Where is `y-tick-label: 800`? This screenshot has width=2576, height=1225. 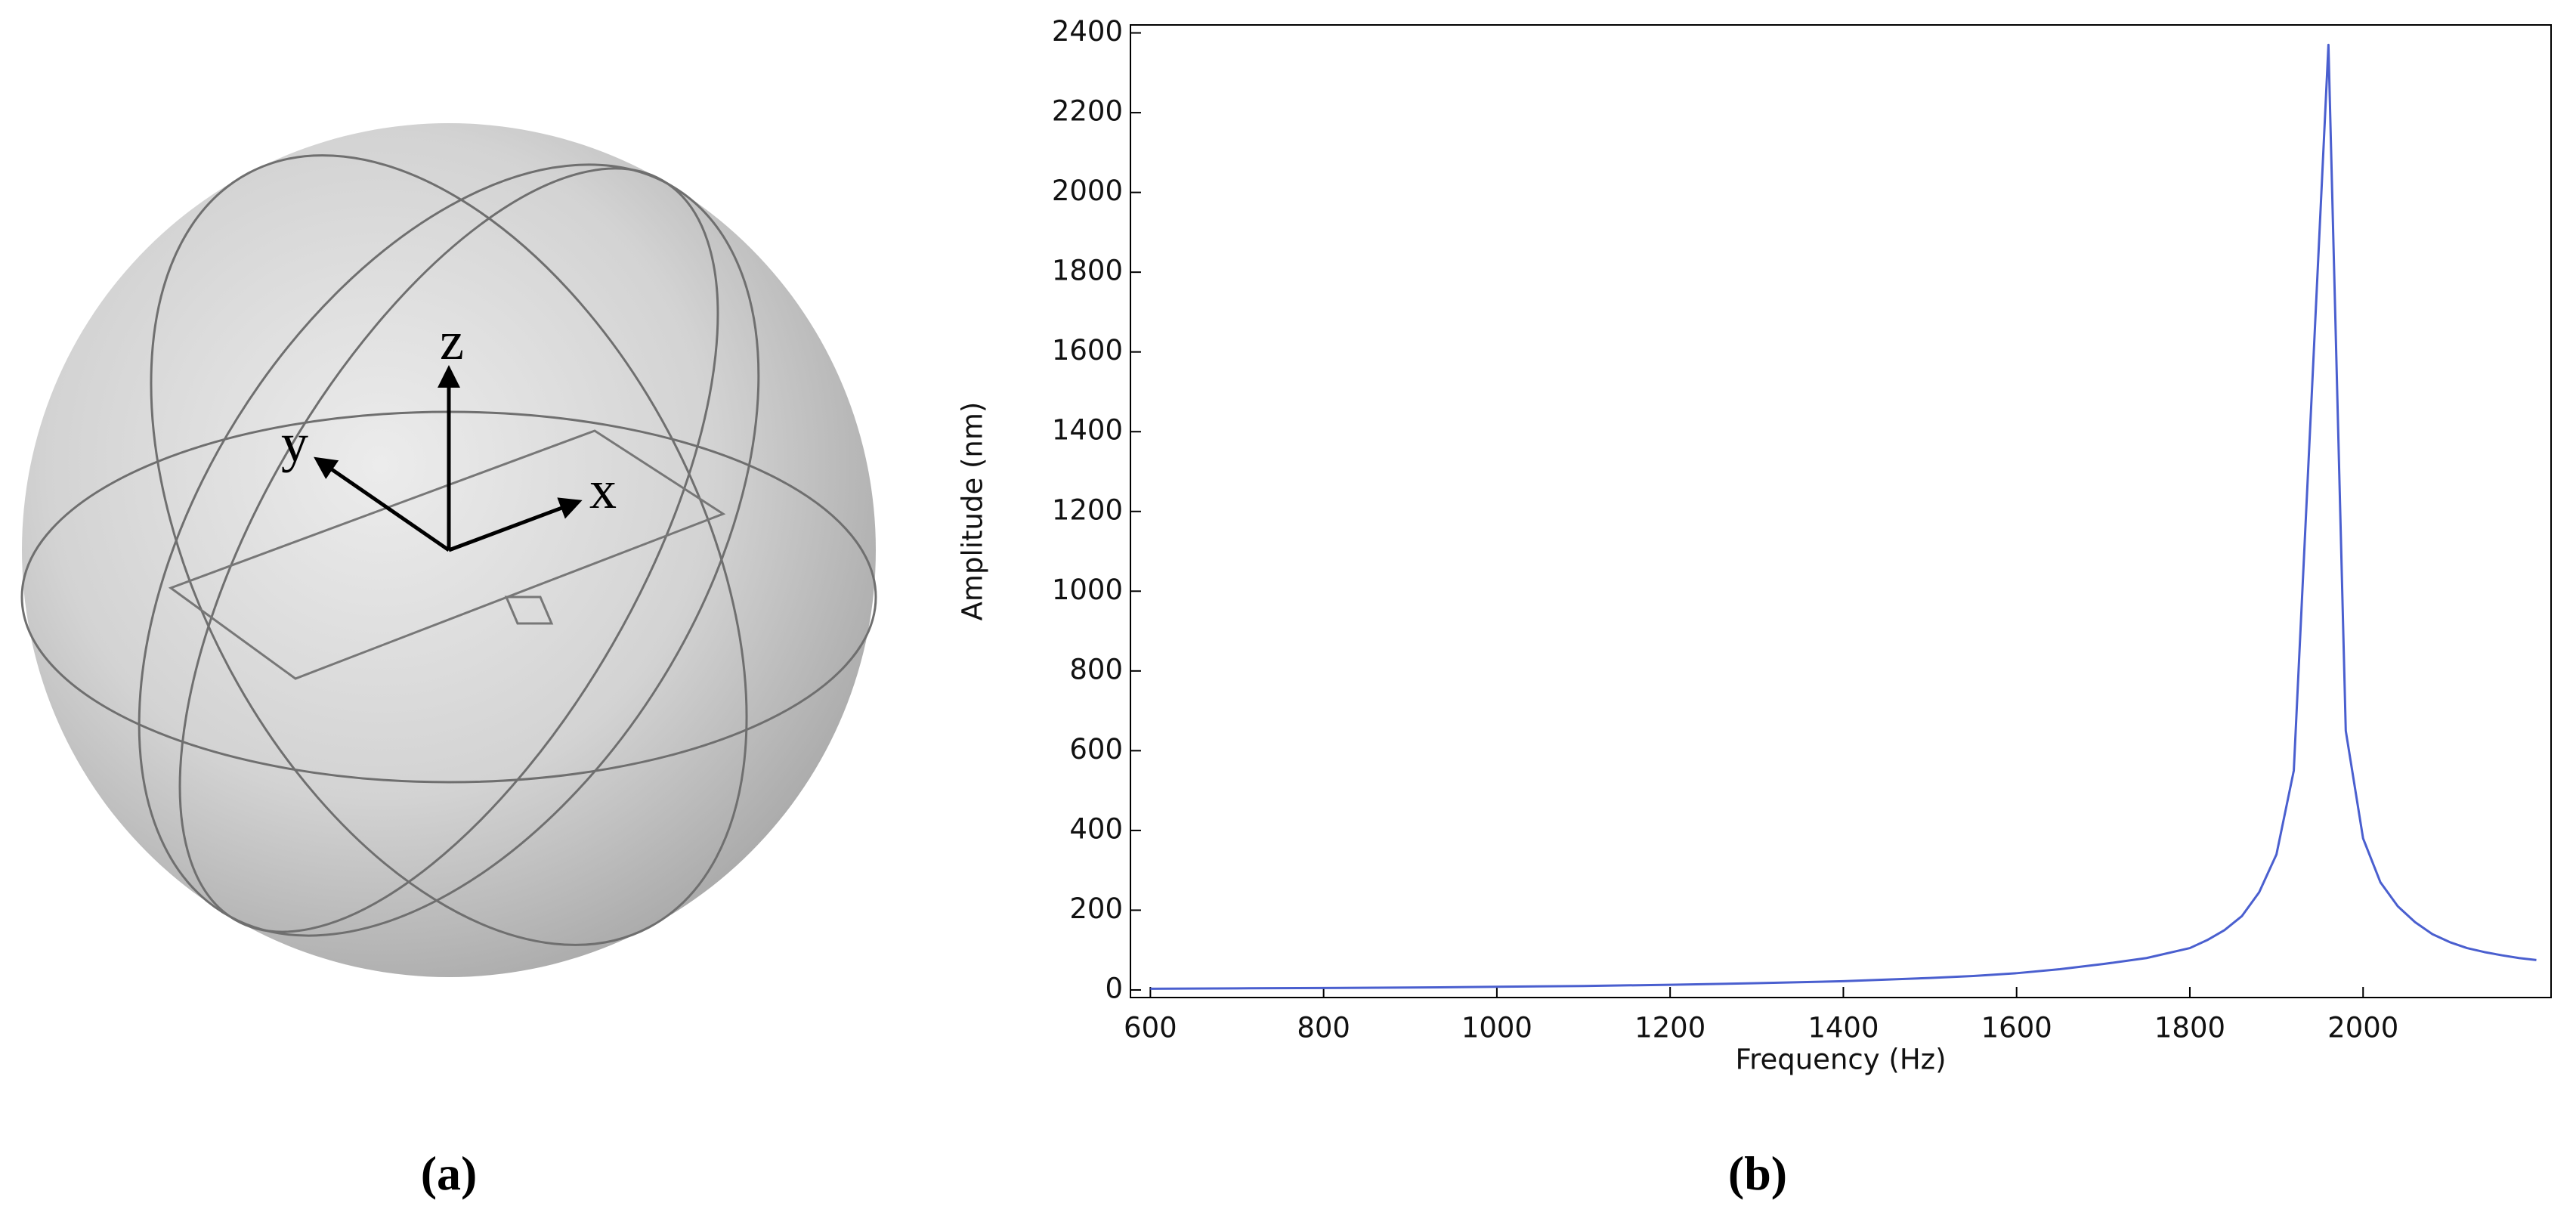 y-tick-label: 800 is located at coordinates (1096, 669).